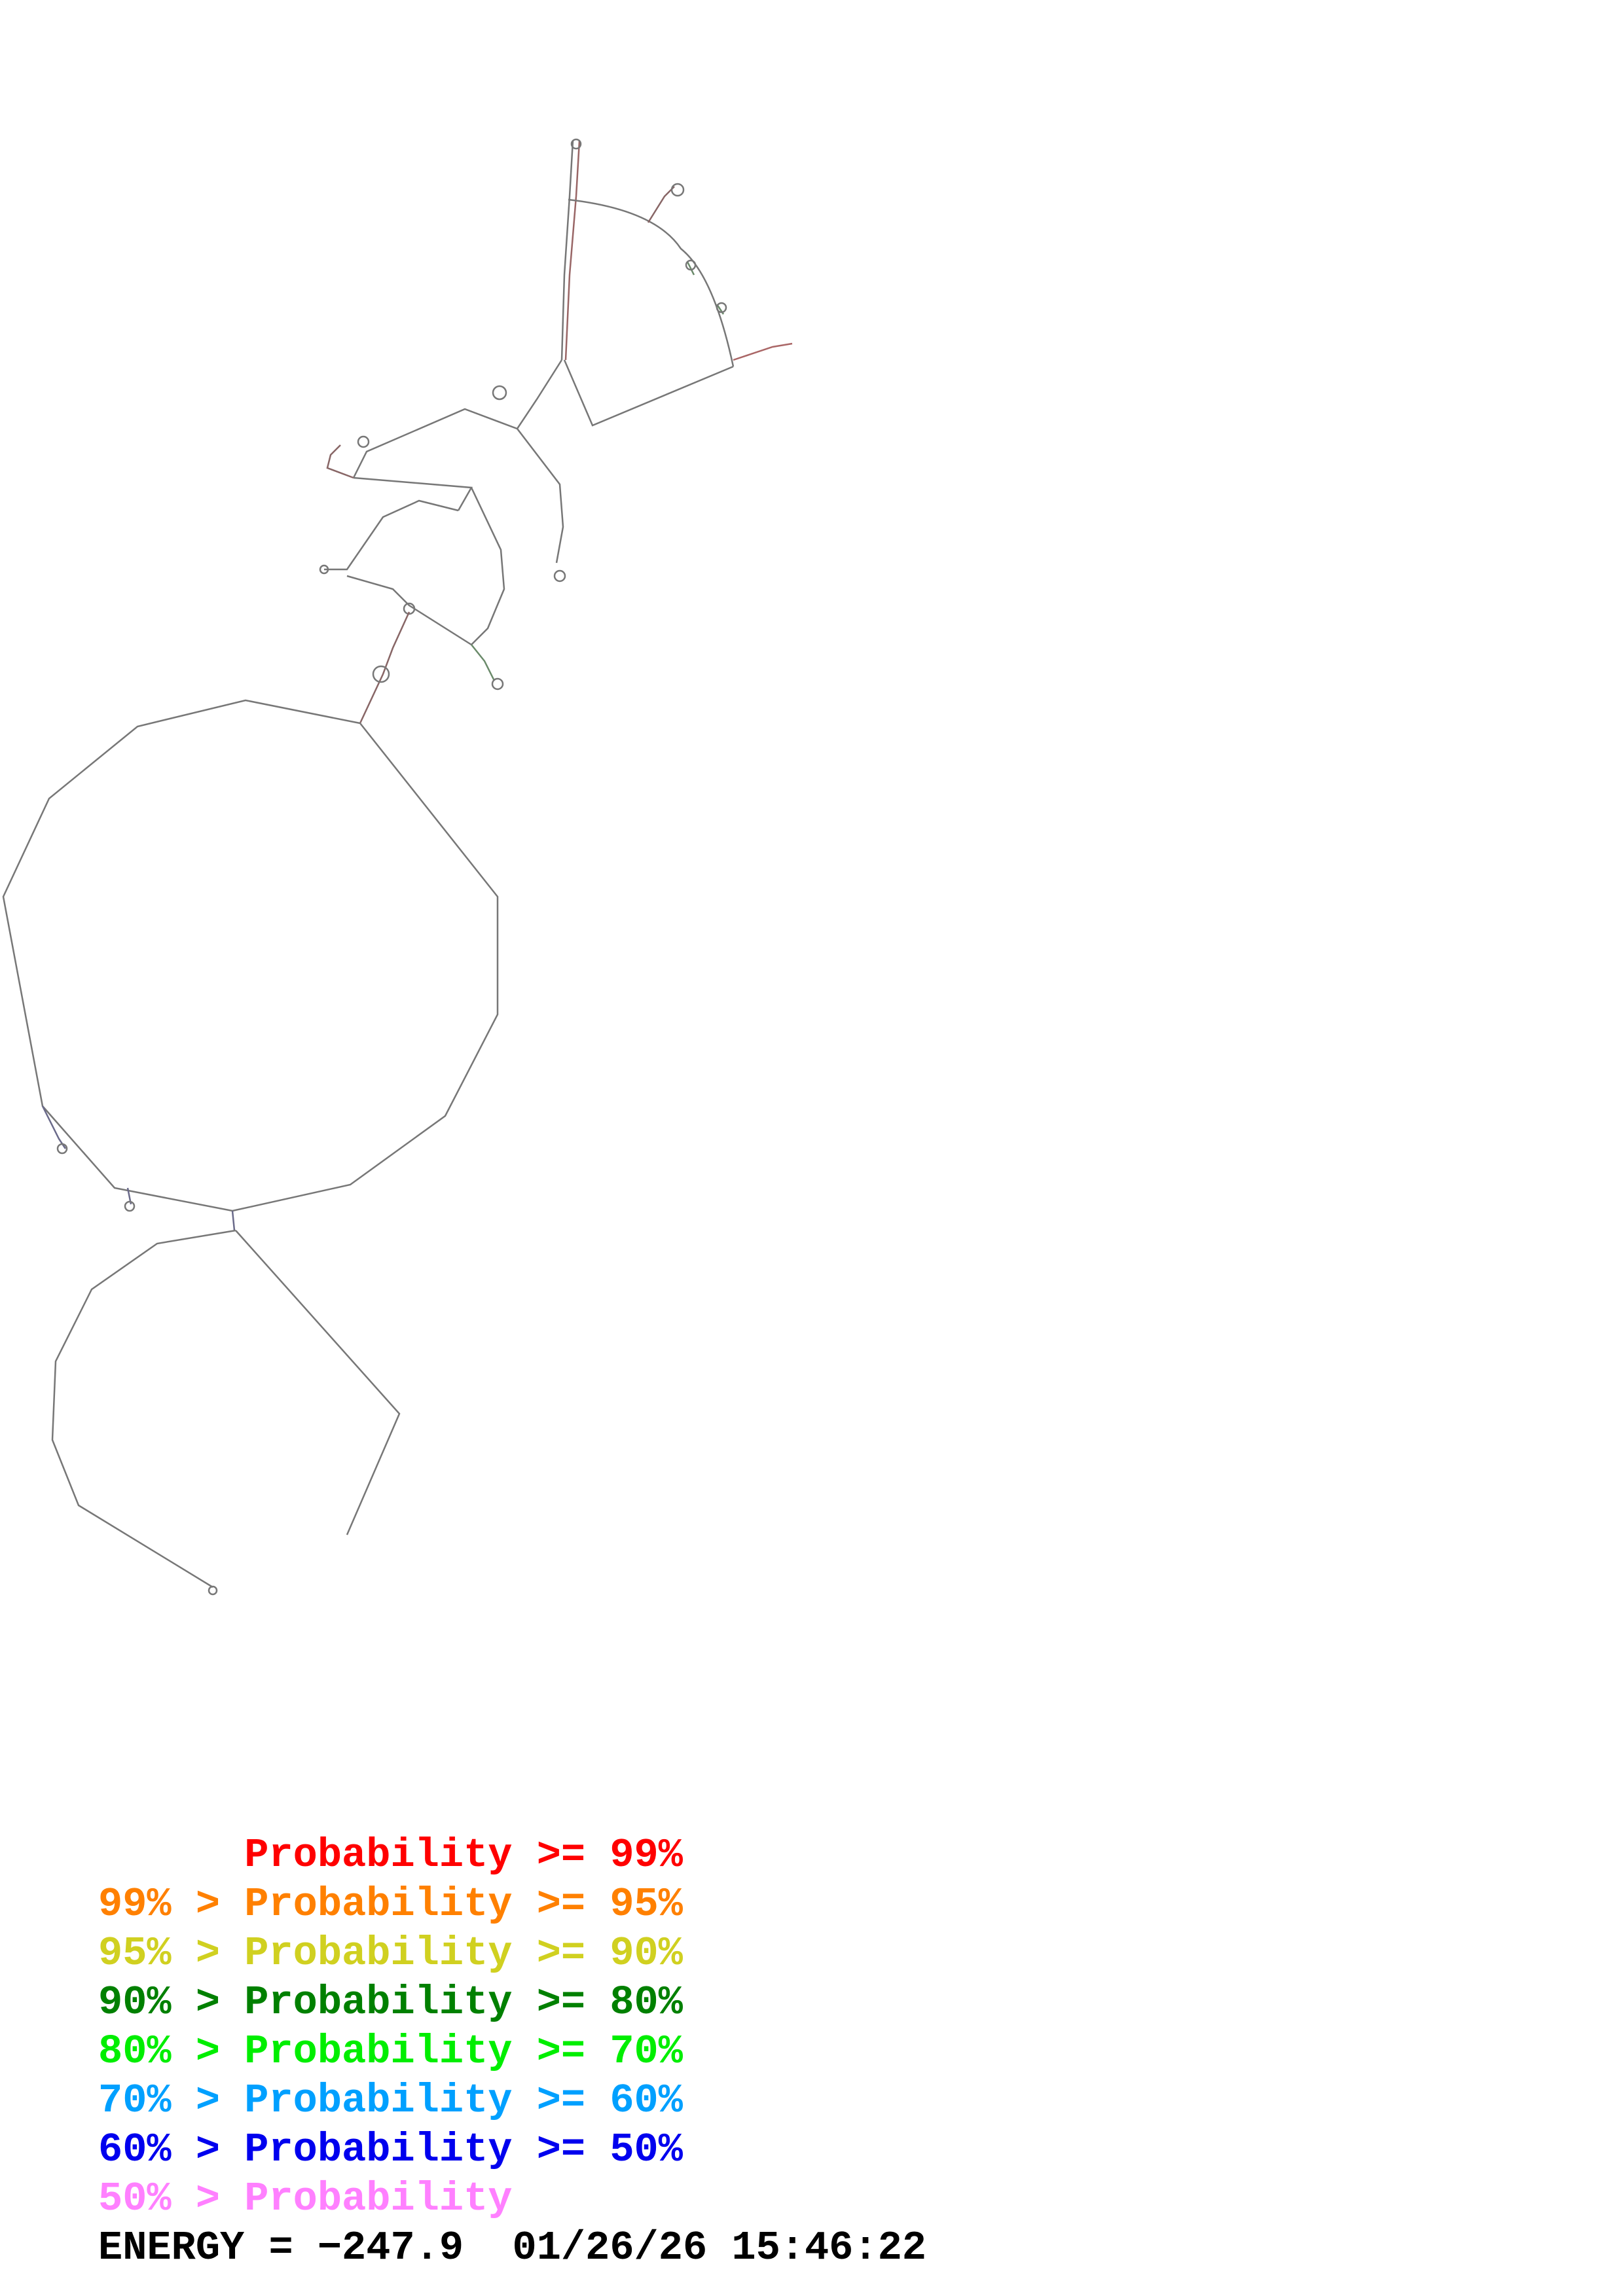 The width and height of the screenshot is (1623, 2296). What do you see at coordinates (512, 2248) in the screenshot?
I see `energy-label: ENERGY = −247.9 01/26/26 15:46:22` at bounding box center [512, 2248].